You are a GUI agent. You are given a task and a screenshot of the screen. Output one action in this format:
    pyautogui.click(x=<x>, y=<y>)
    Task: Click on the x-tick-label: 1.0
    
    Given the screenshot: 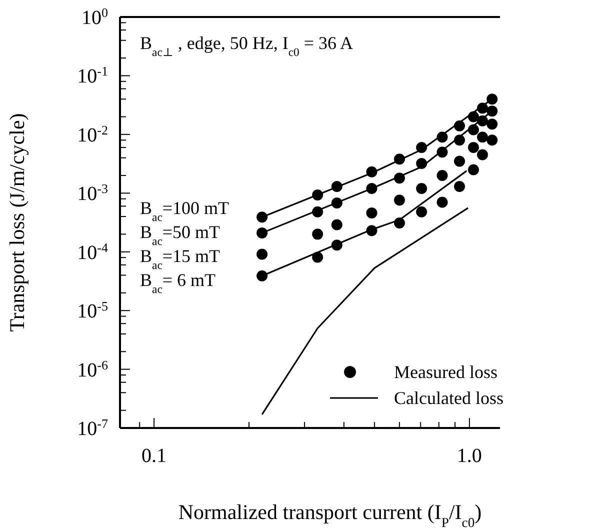 What is the action you would take?
    pyautogui.click(x=469, y=456)
    